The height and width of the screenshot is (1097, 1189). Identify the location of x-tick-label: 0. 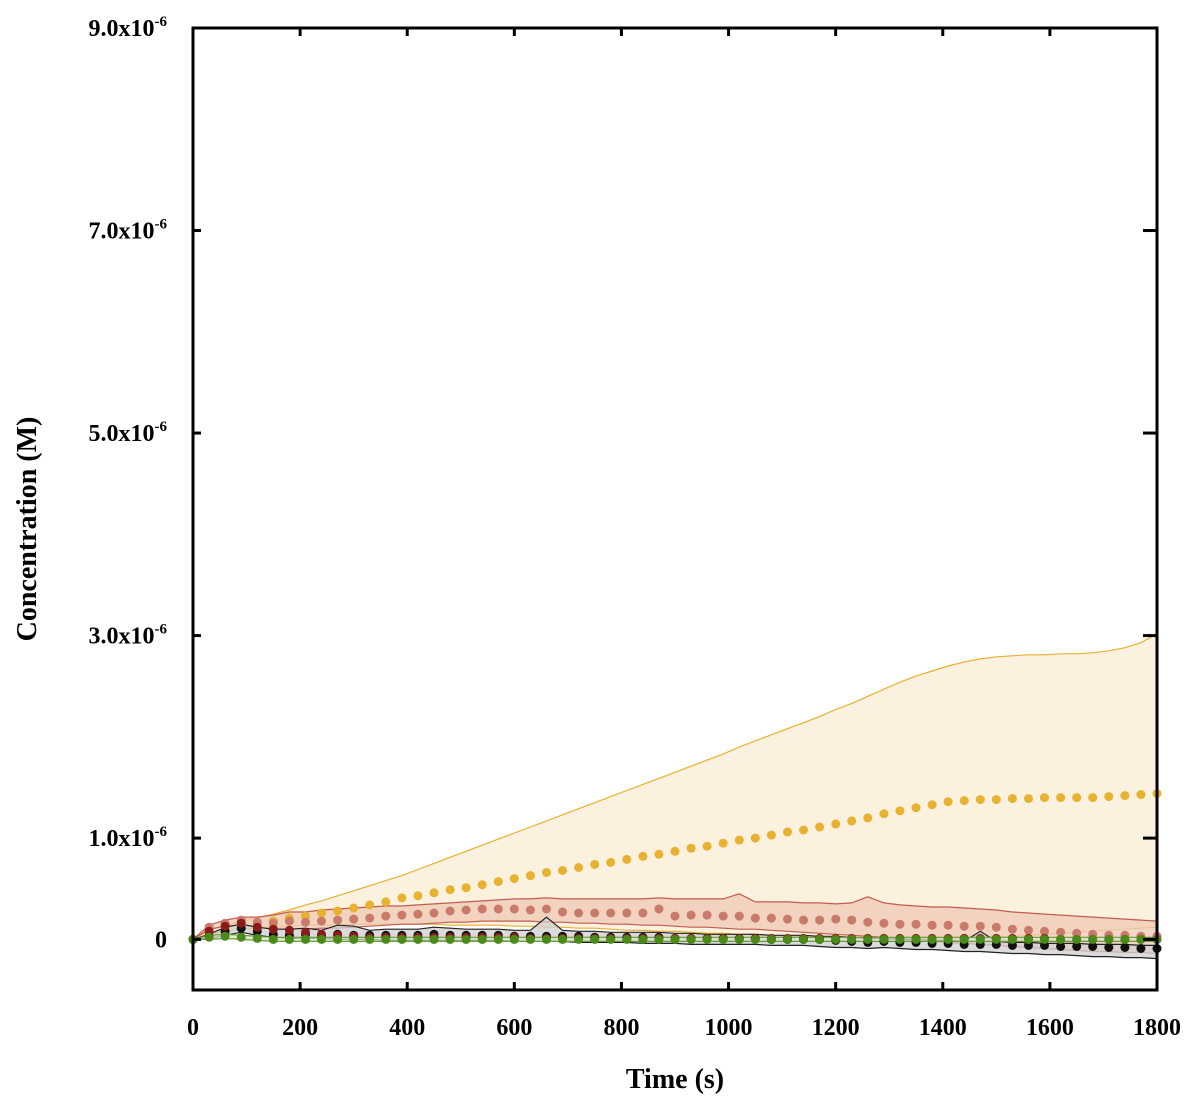
(193, 1028).